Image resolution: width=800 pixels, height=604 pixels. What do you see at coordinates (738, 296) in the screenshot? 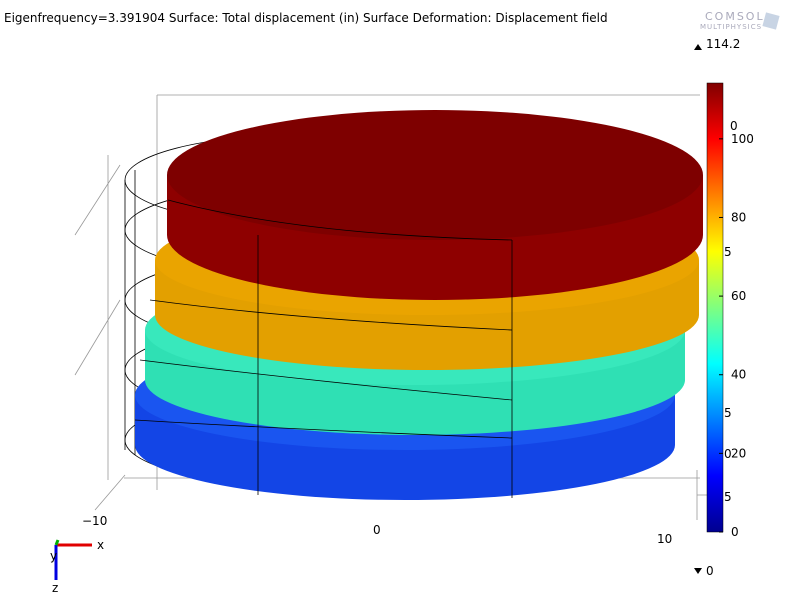
I see `colorbar-tick-label: 60` at bounding box center [738, 296].